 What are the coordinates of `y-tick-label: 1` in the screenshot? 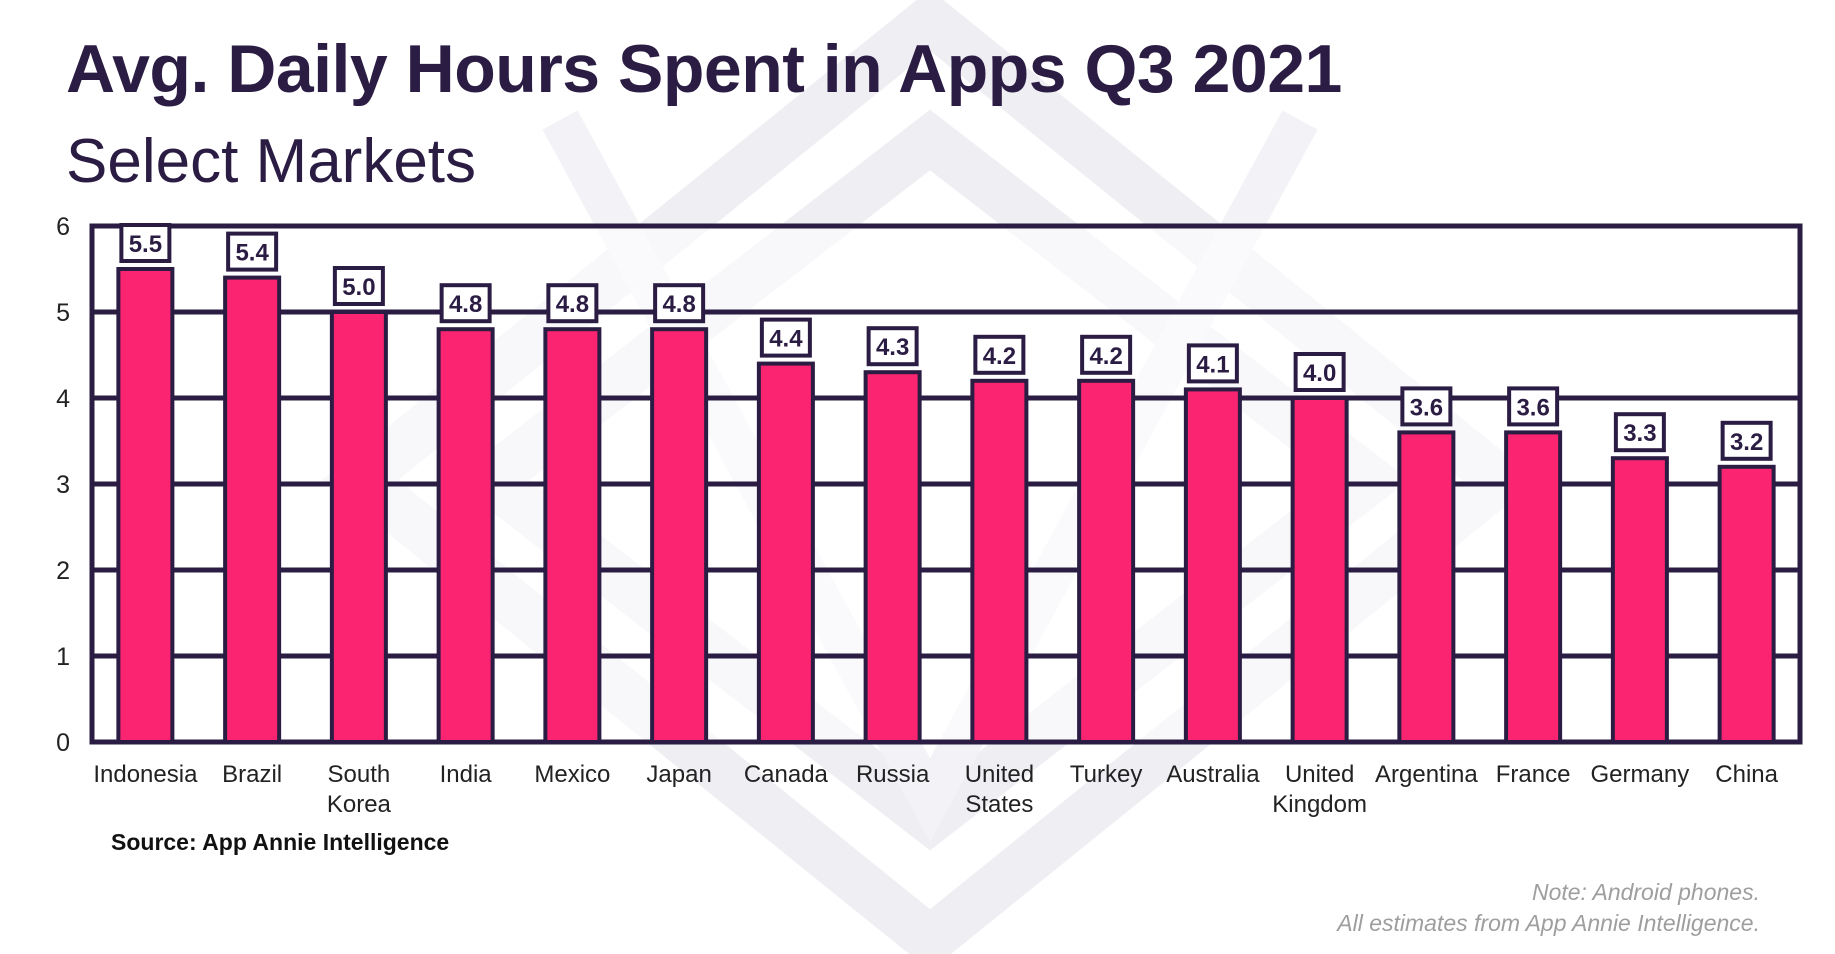 It's located at (63, 657).